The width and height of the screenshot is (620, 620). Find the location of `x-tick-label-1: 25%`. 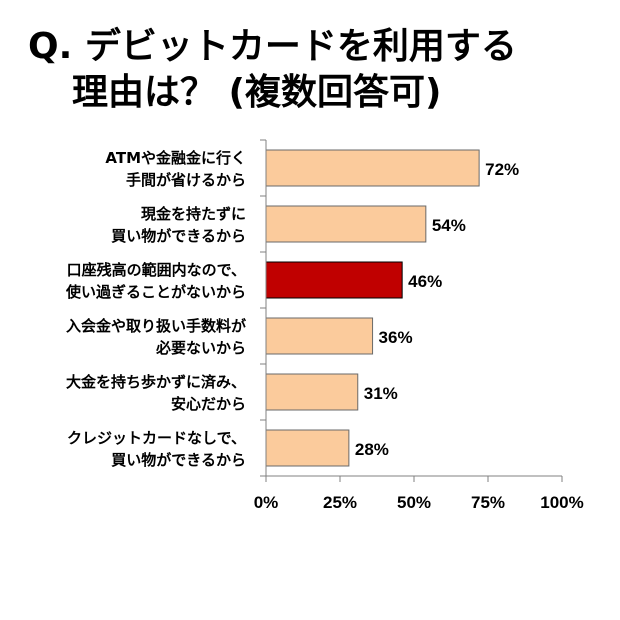

x-tick-label-1: 25% is located at coordinates (340, 502).